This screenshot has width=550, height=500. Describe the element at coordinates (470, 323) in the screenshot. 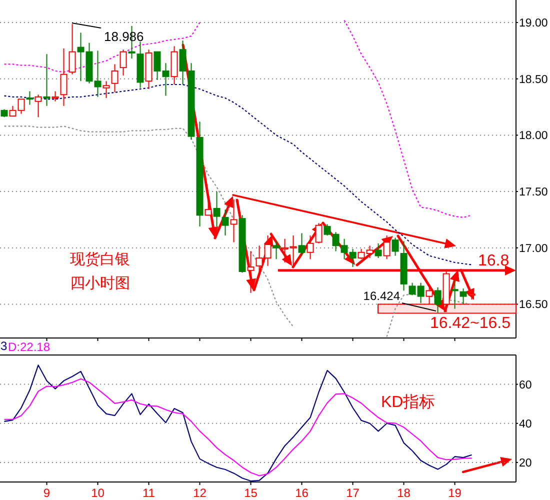

I see `band-label: 16.42~16.5` at that location.